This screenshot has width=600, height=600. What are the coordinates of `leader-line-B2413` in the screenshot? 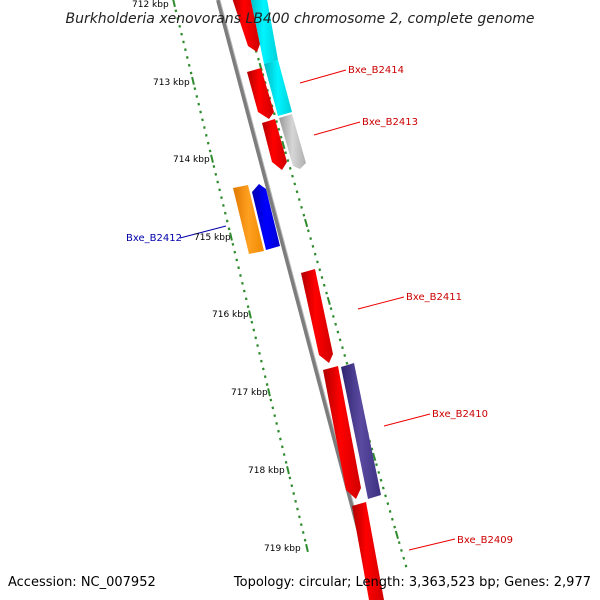 It's located at (337, 128).